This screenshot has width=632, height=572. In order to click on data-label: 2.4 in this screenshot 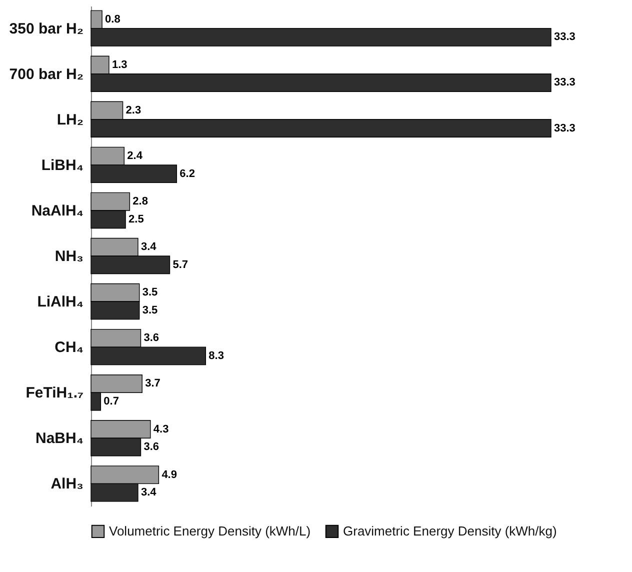, I will do `click(135, 156)`.